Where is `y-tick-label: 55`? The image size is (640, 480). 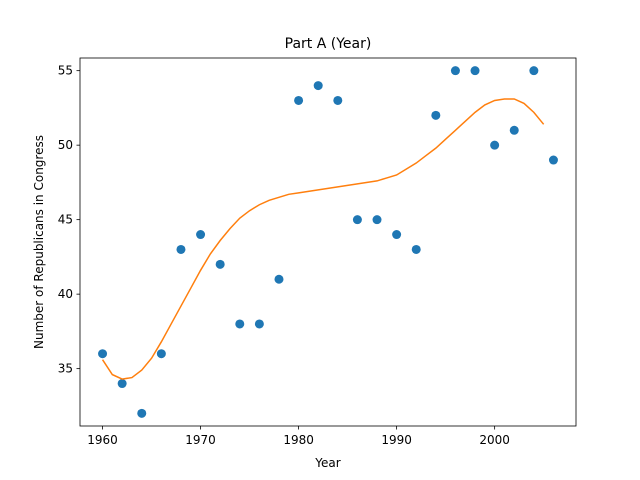
y-tick-label: 55 is located at coordinates (65, 71).